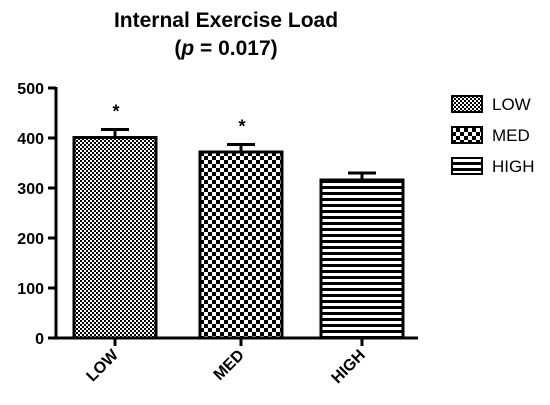 The image size is (550, 405). Describe the element at coordinates (235, 48) in the screenshot. I see `subtitle-rest: = 0.017)` at that location.